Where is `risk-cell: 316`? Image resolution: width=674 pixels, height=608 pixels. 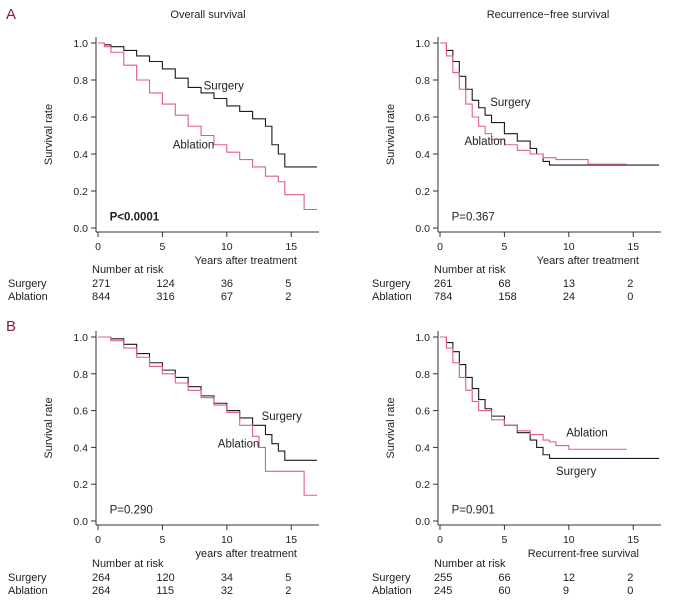
risk-cell: 316 is located at coordinates (165, 297).